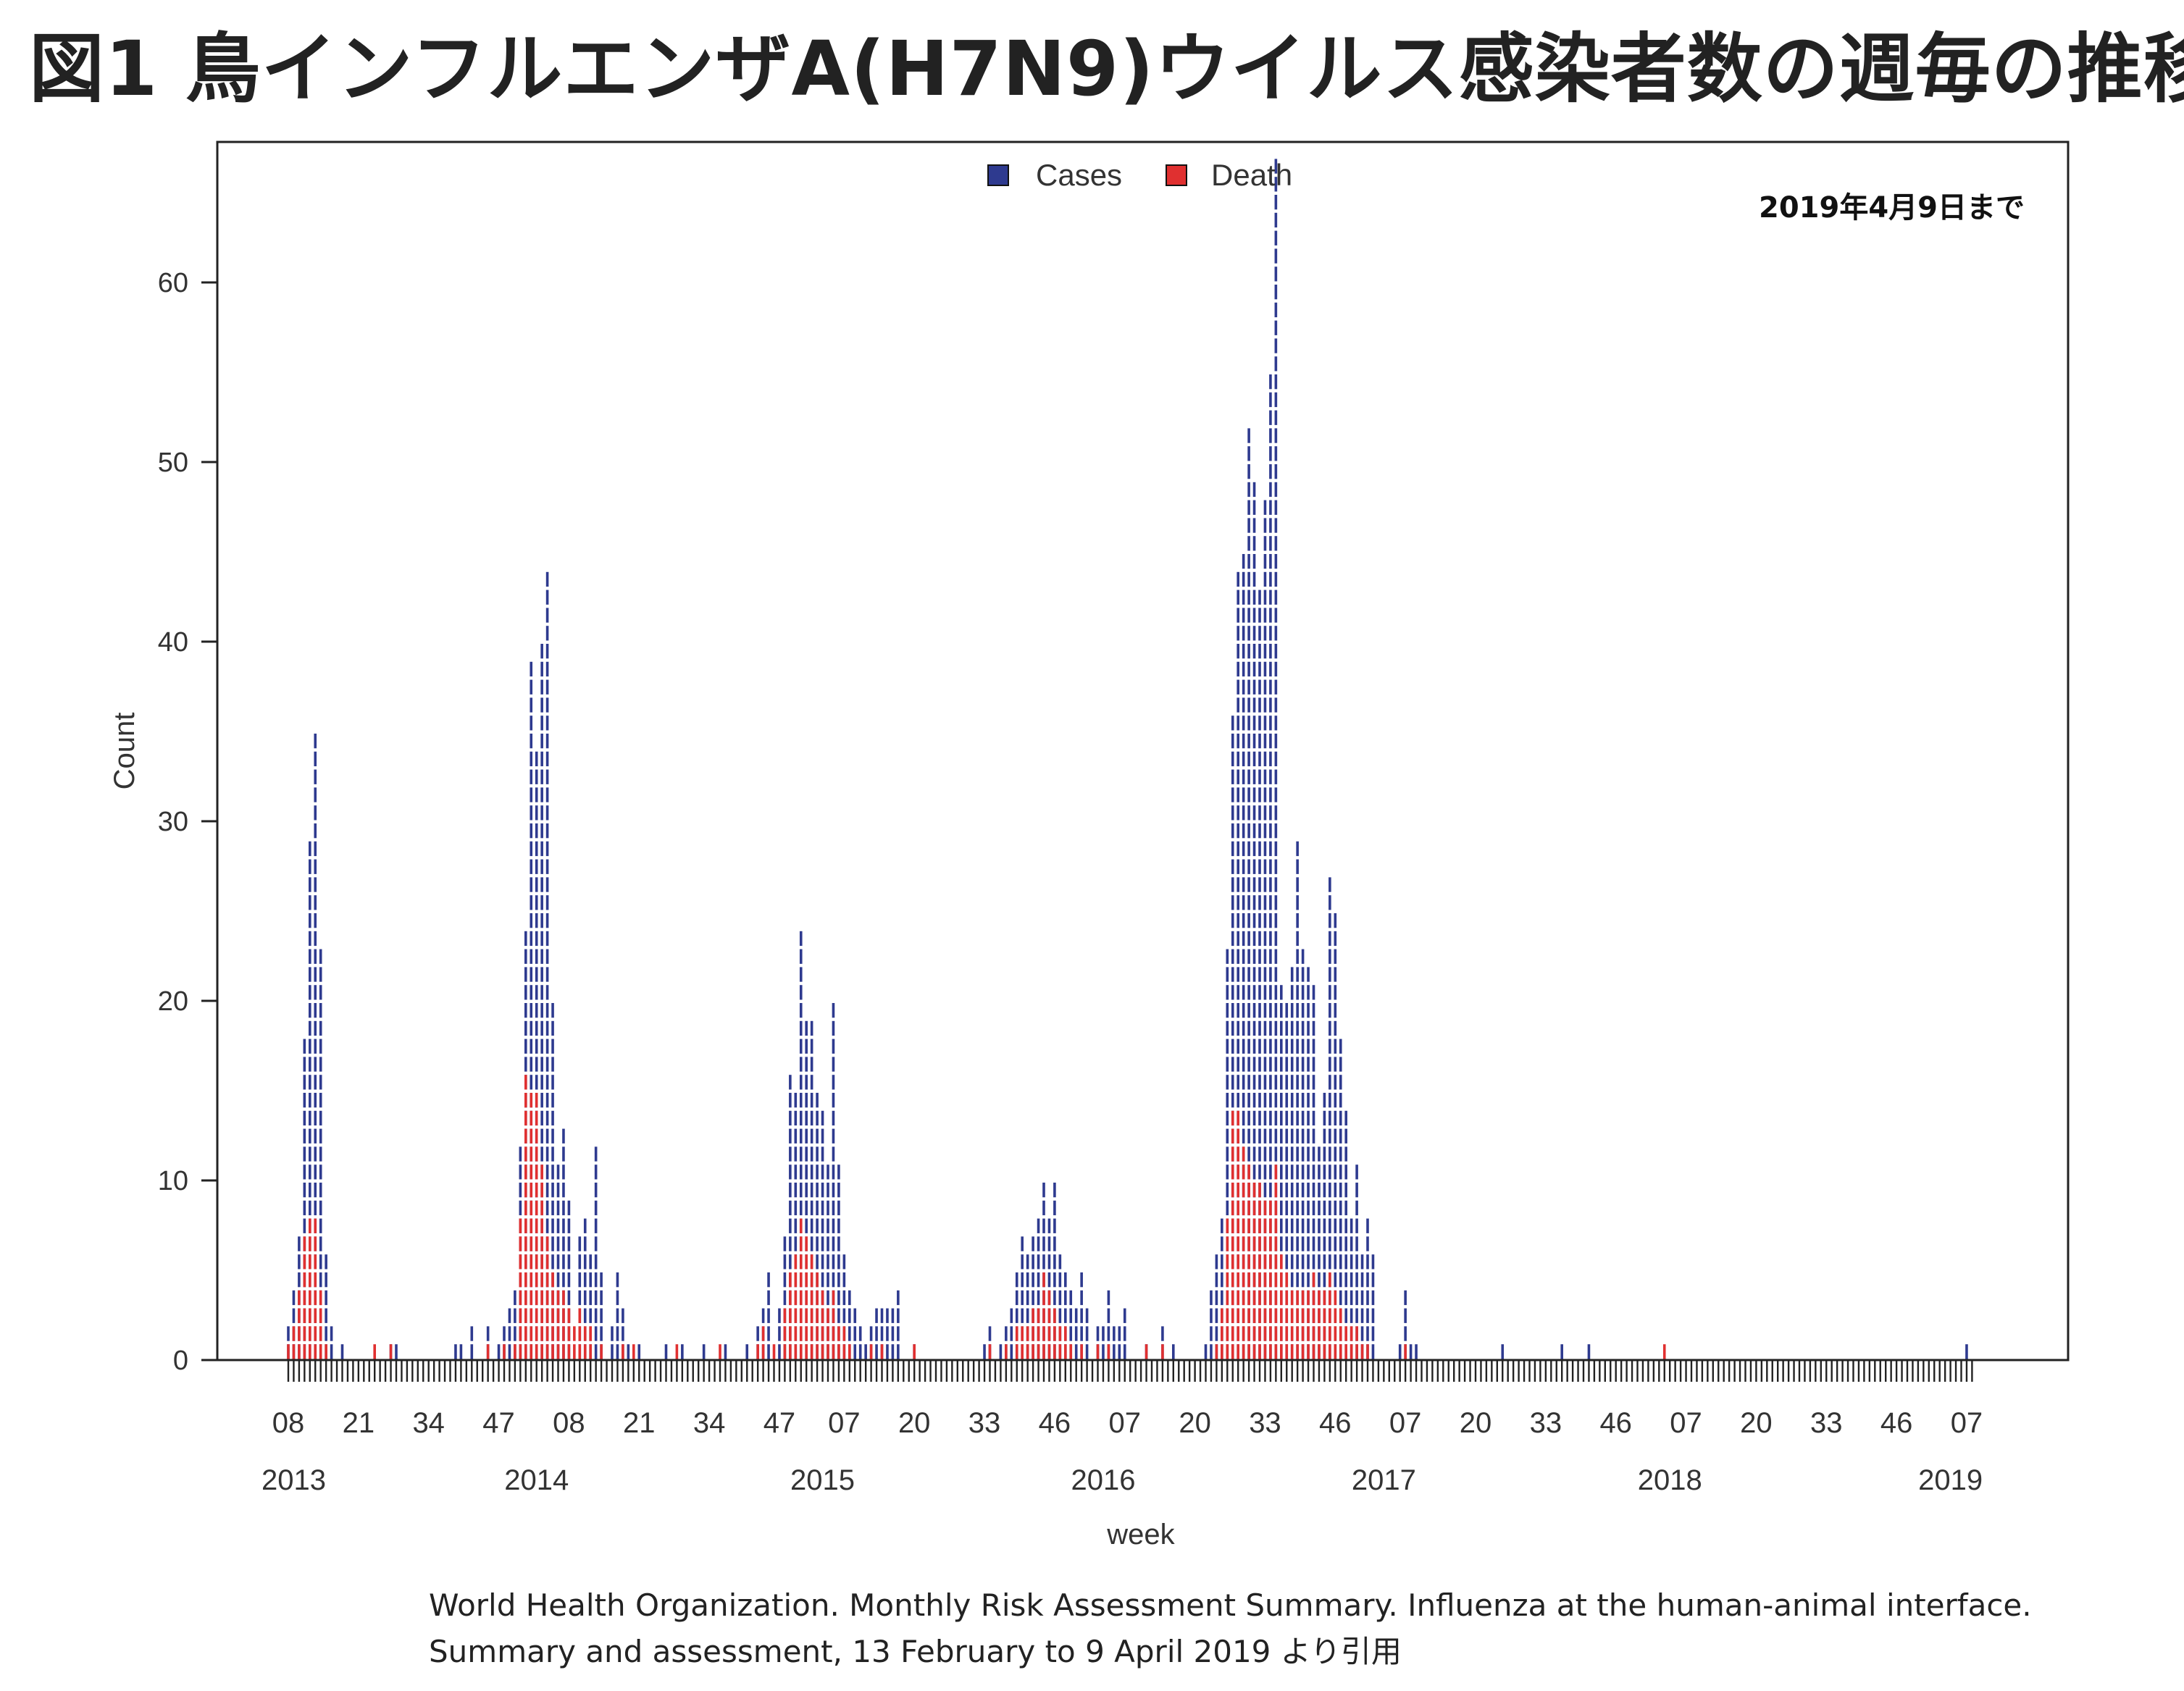 The height and width of the screenshot is (1691, 2184). Describe the element at coordinates (1892, 208) in the screenshot. I see `date-annotation: 2019年4月9日まで` at that location.